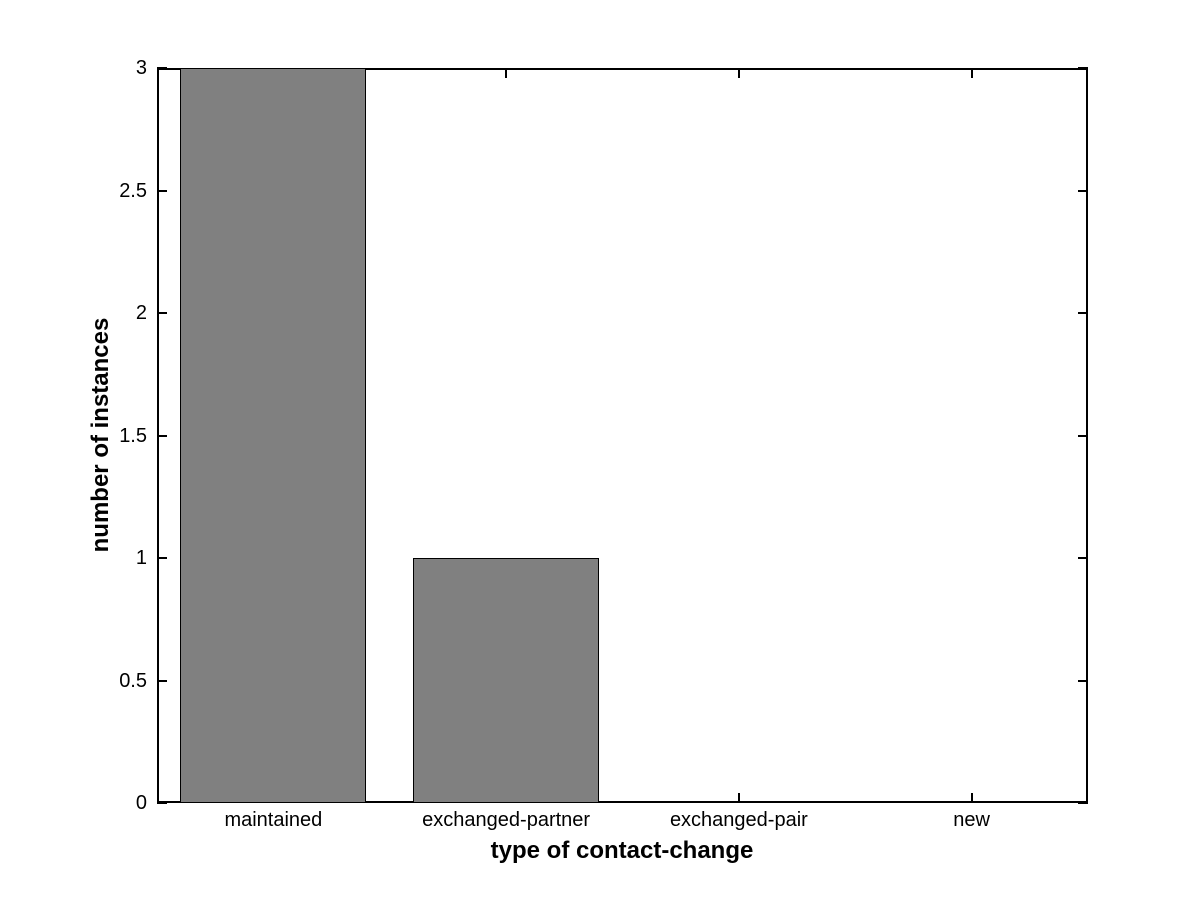  What do you see at coordinates (506, 820) in the screenshot?
I see `x-tick-label: exchanged-partner` at bounding box center [506, 820].